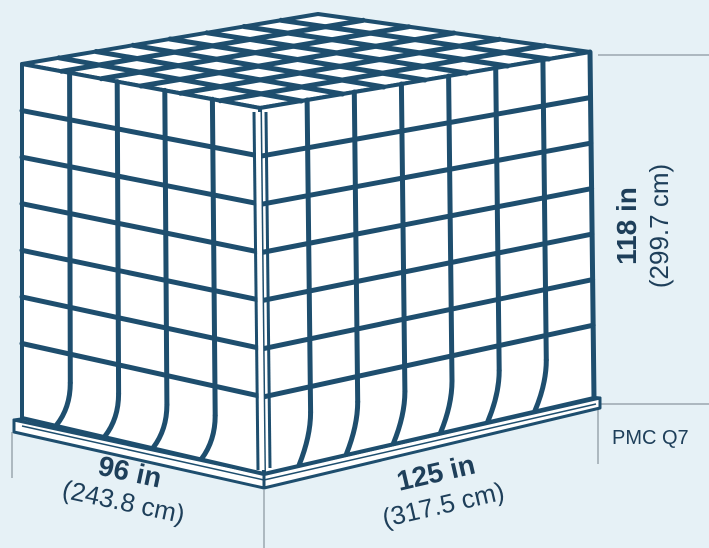  What do you see at coordinates (659, 226) in the screenshot?
I see `height-metric: (299.7 cm)` at bounding box center [659, 226].